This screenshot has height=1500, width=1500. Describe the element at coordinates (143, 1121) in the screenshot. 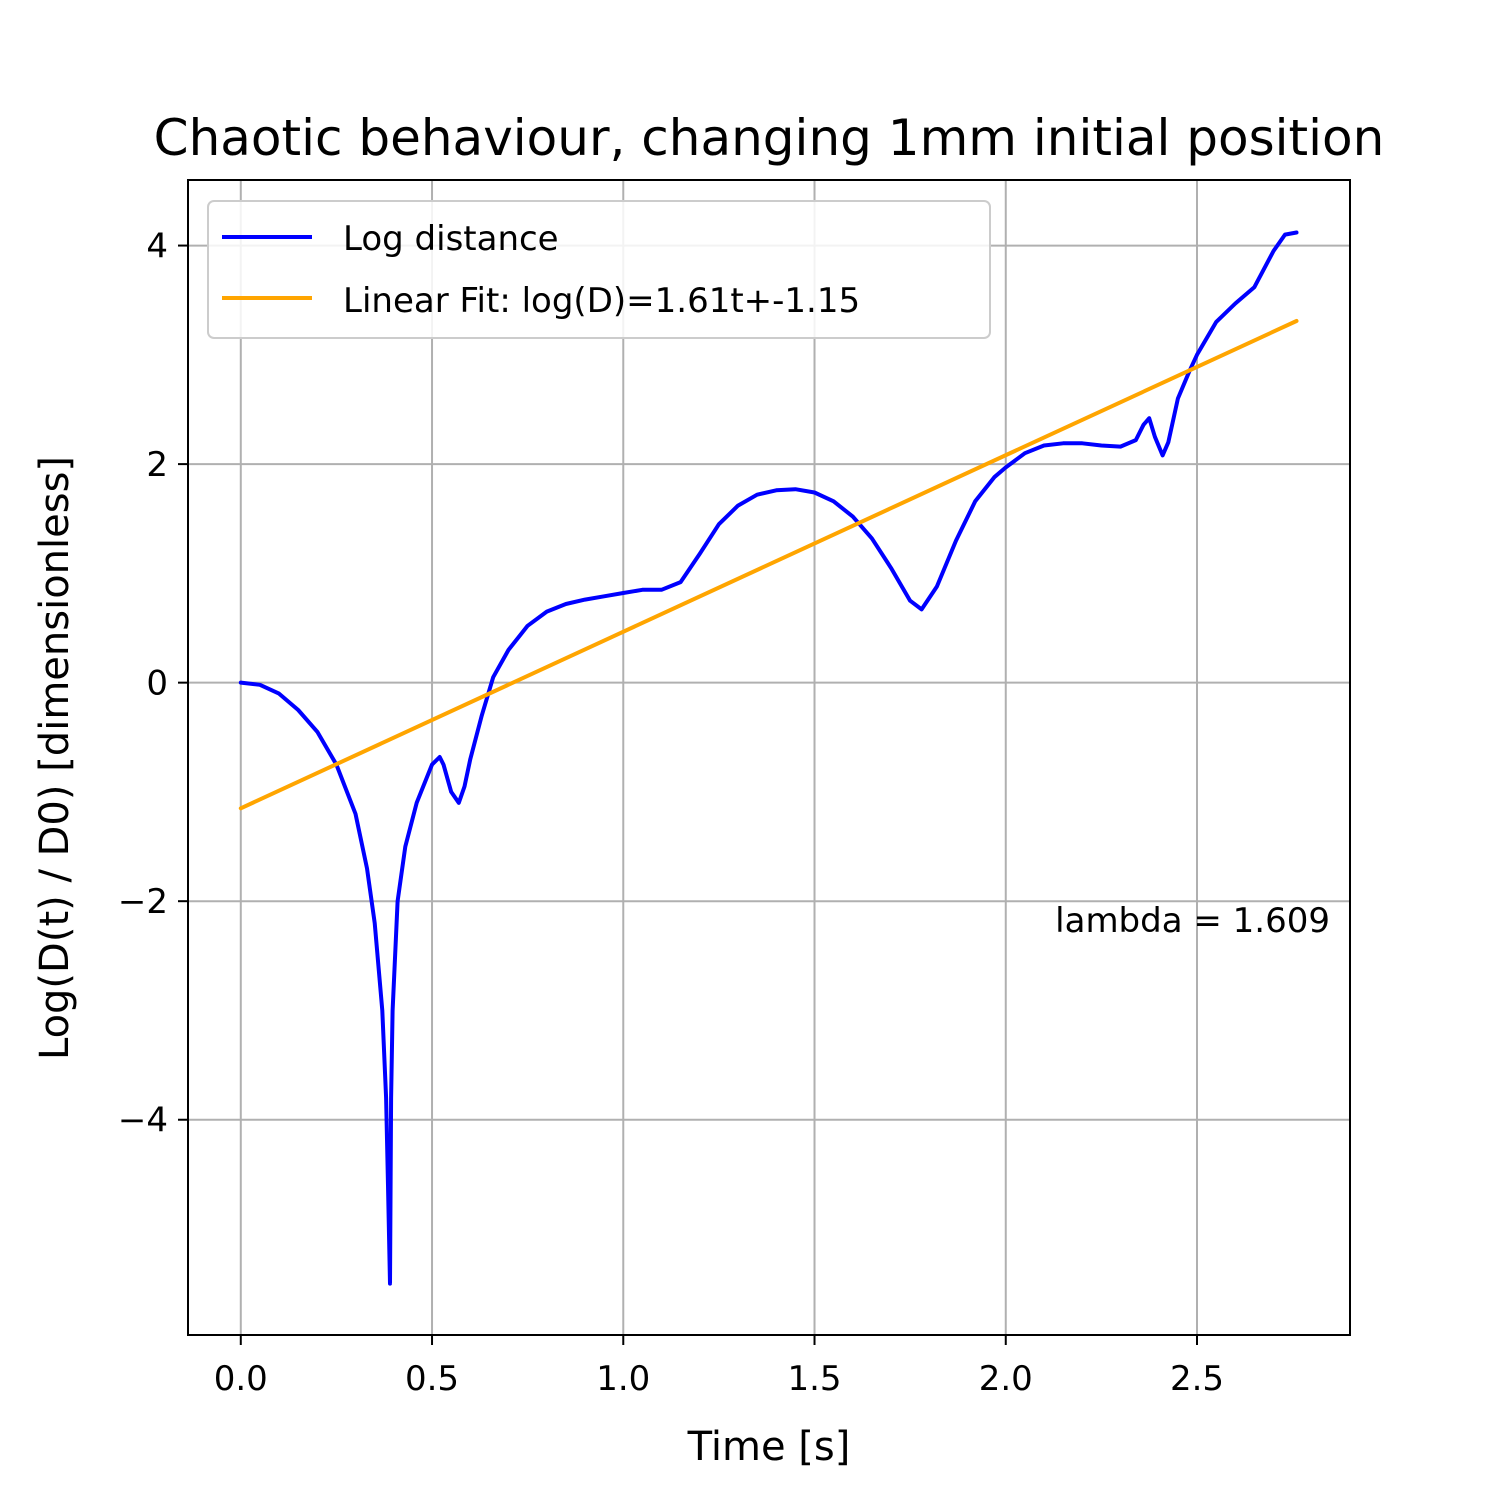

I see `y-tick-label: −4` at that location.